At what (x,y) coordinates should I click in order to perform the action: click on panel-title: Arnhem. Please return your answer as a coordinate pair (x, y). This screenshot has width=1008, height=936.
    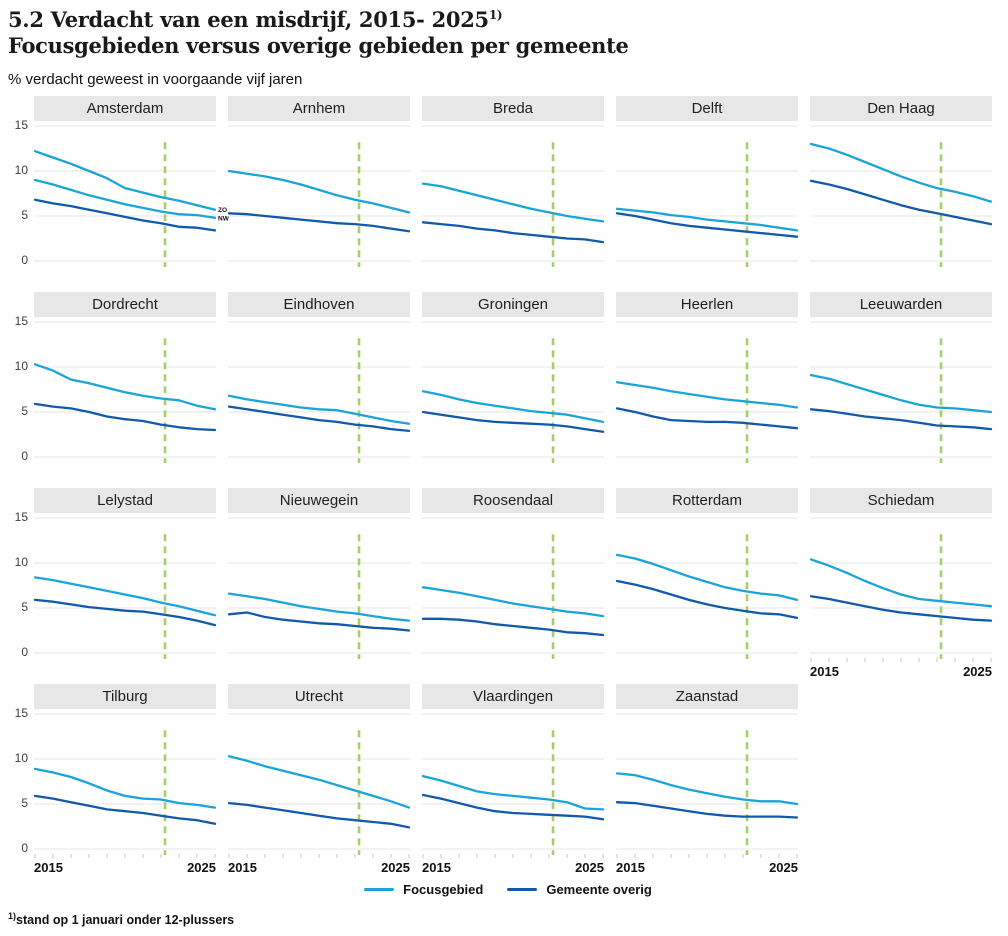
    Looking at the image, I should click on (319, 108).